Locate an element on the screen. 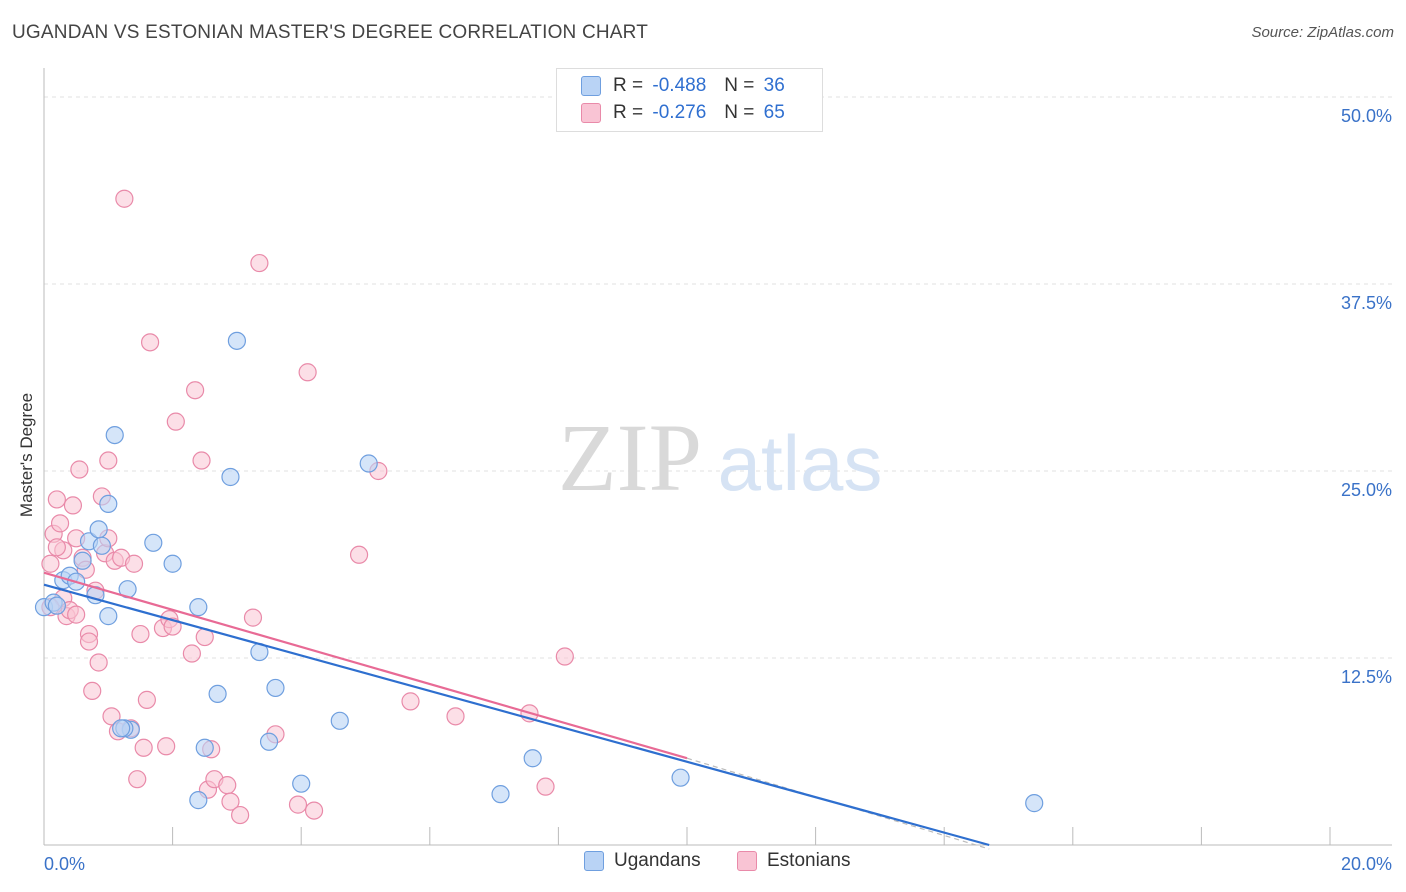 The width and height of the screenshot is (1406, 892). ugandans-swatch is located at coordinates (591, 86).